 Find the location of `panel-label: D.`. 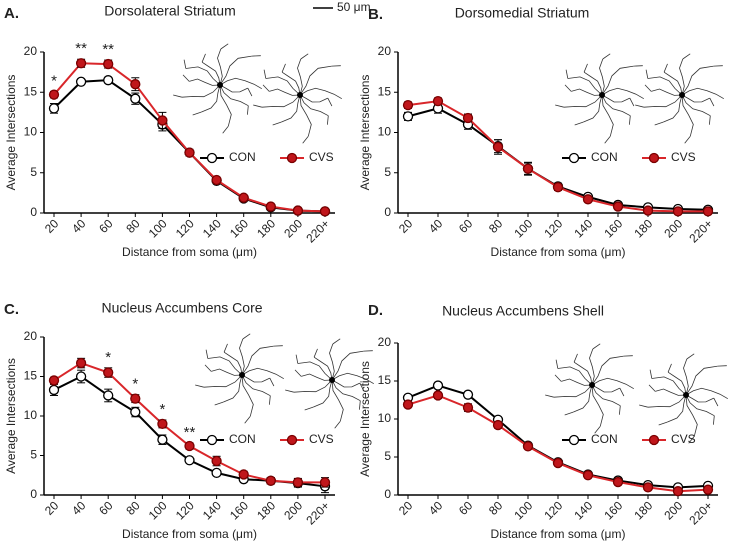

panel-label: D. is located at coordinates (375, 310).